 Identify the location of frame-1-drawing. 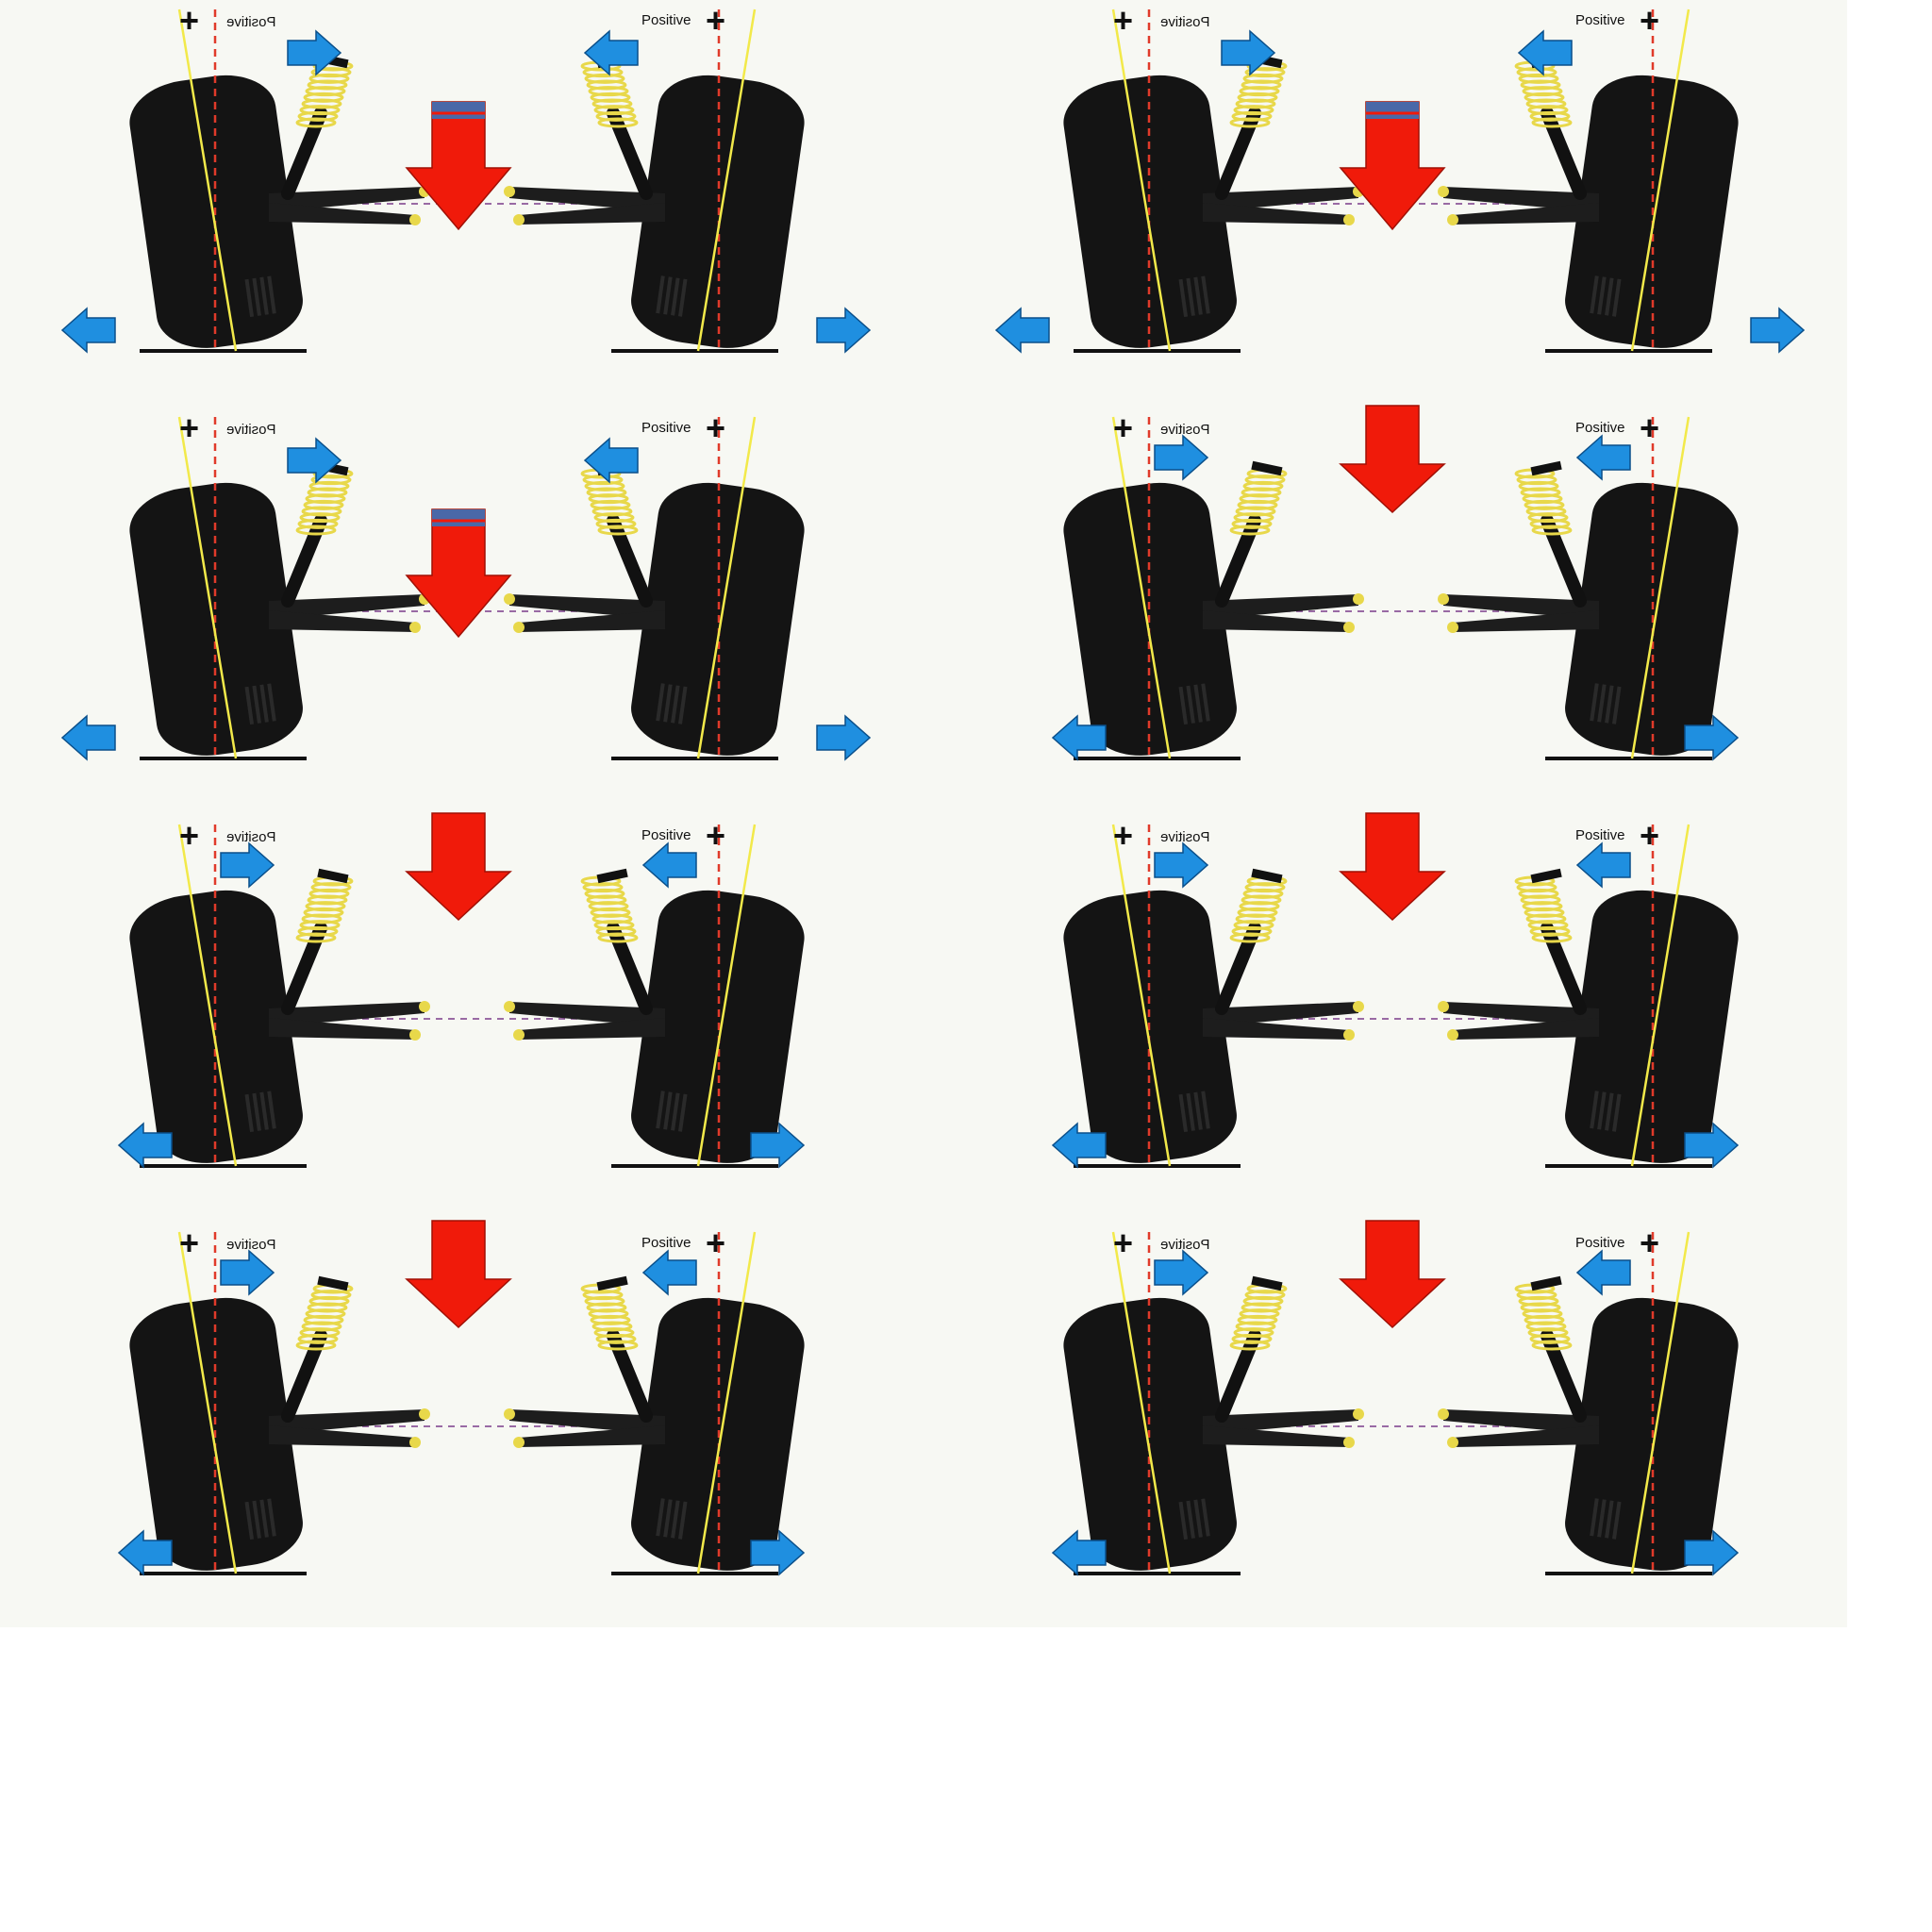
(466, 181).